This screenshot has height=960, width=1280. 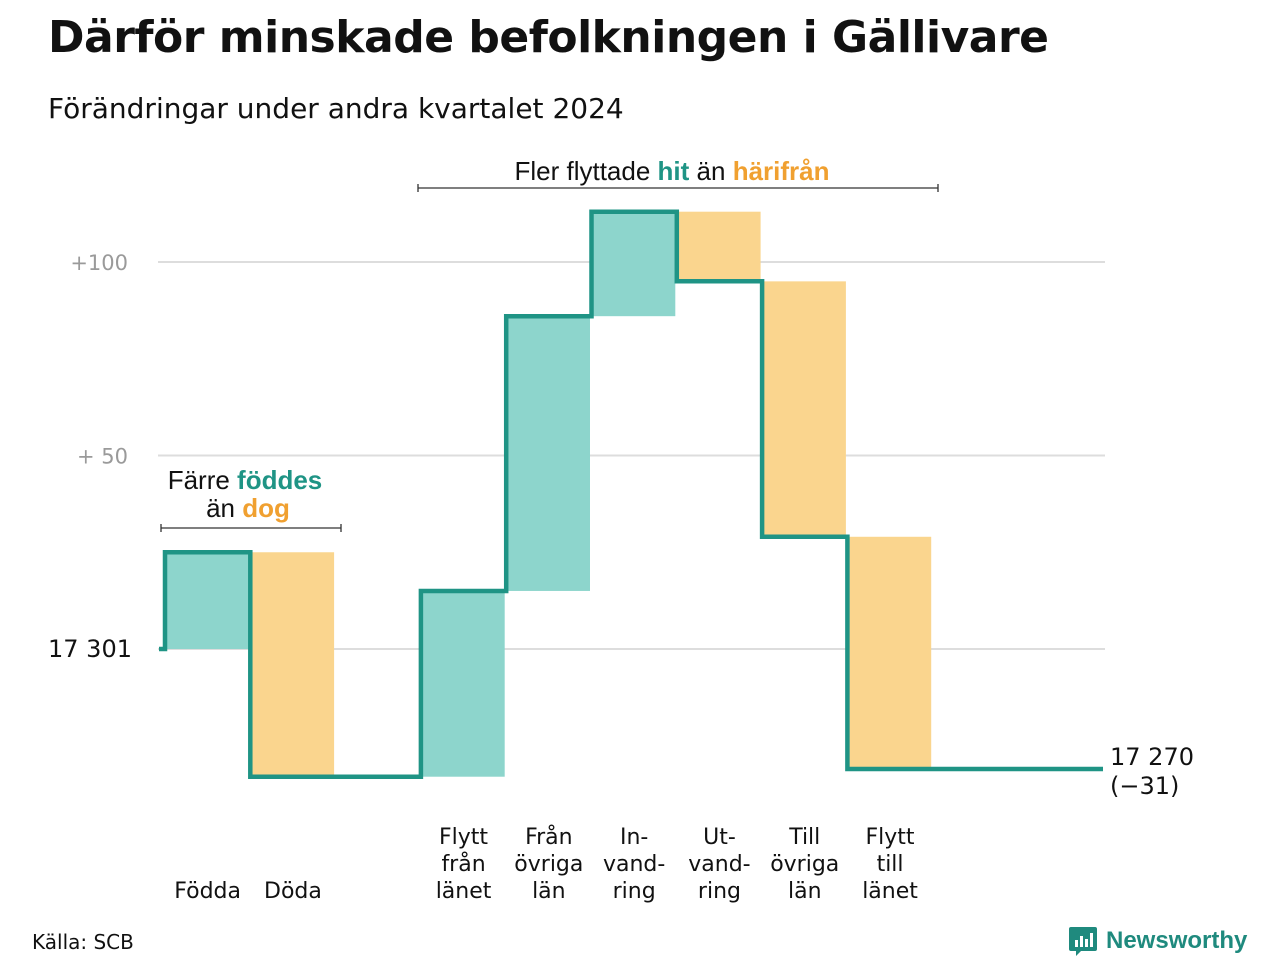 What do you see at coordinates (719, 837) in the screenshot?
I see `x-category-label: Ut-` at bounding box center [719, 837].